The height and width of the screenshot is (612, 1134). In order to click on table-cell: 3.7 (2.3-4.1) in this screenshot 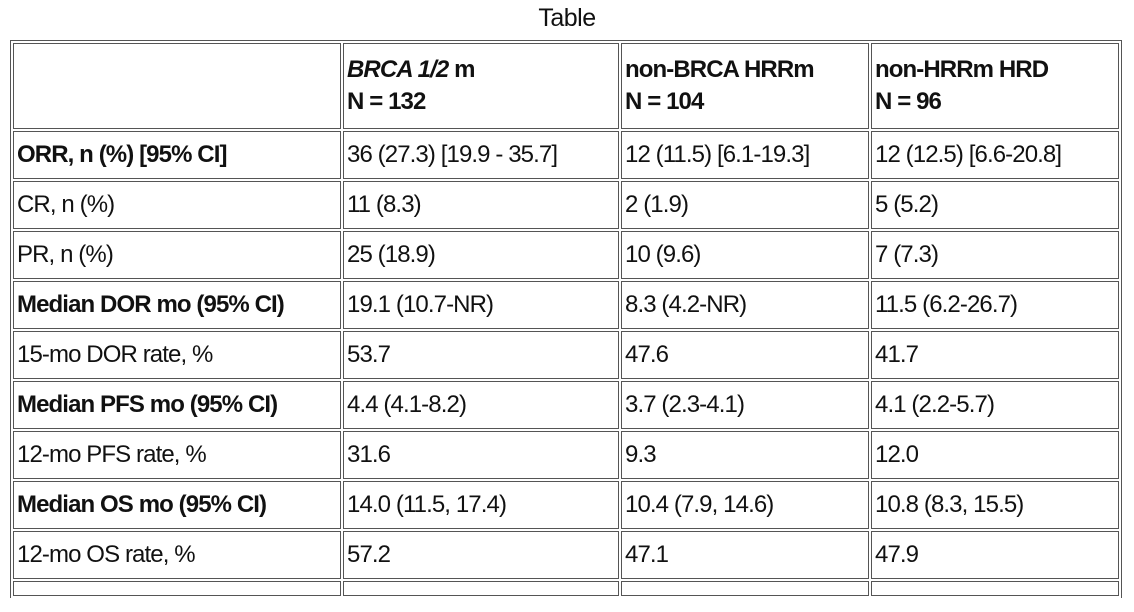, I will do `click(745, 405)`.